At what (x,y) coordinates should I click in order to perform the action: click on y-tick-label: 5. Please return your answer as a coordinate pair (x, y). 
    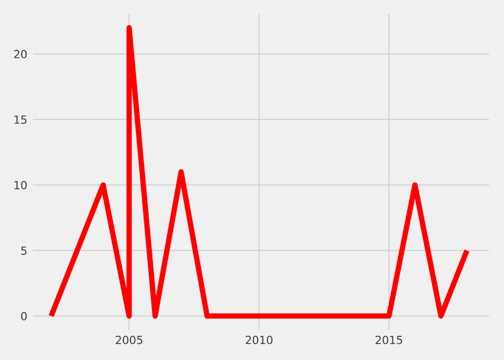
    Looking at the image, I should click on (23, 250).